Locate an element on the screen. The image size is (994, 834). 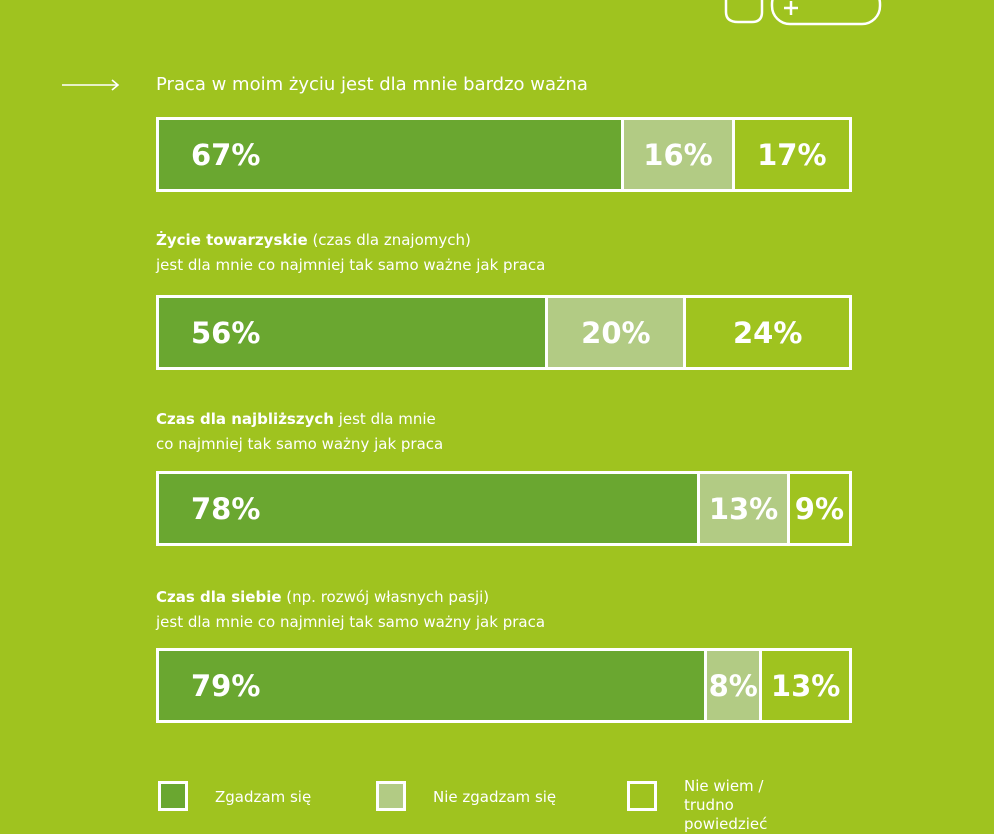
value-label: 17% is located at coordinates (792, 154).